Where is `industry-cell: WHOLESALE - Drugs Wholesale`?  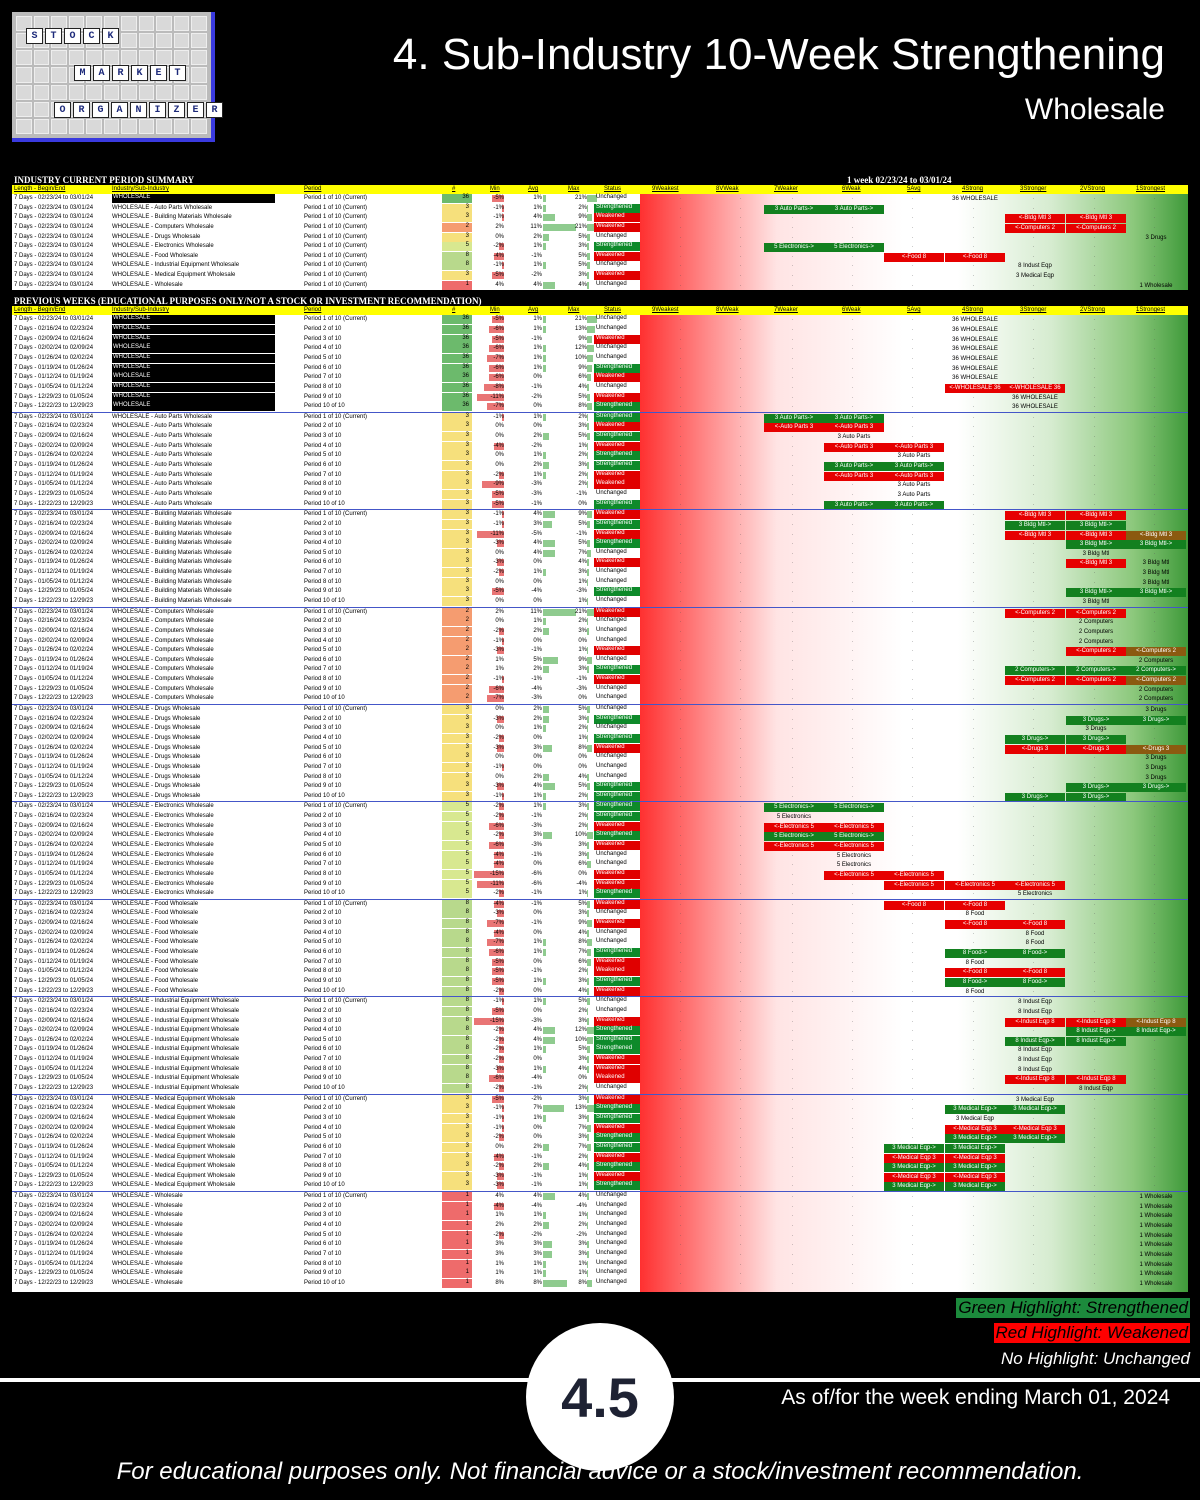
industry-cell: WHOLESALE - Drugs Wholesale is located at coordinates (156, 757).